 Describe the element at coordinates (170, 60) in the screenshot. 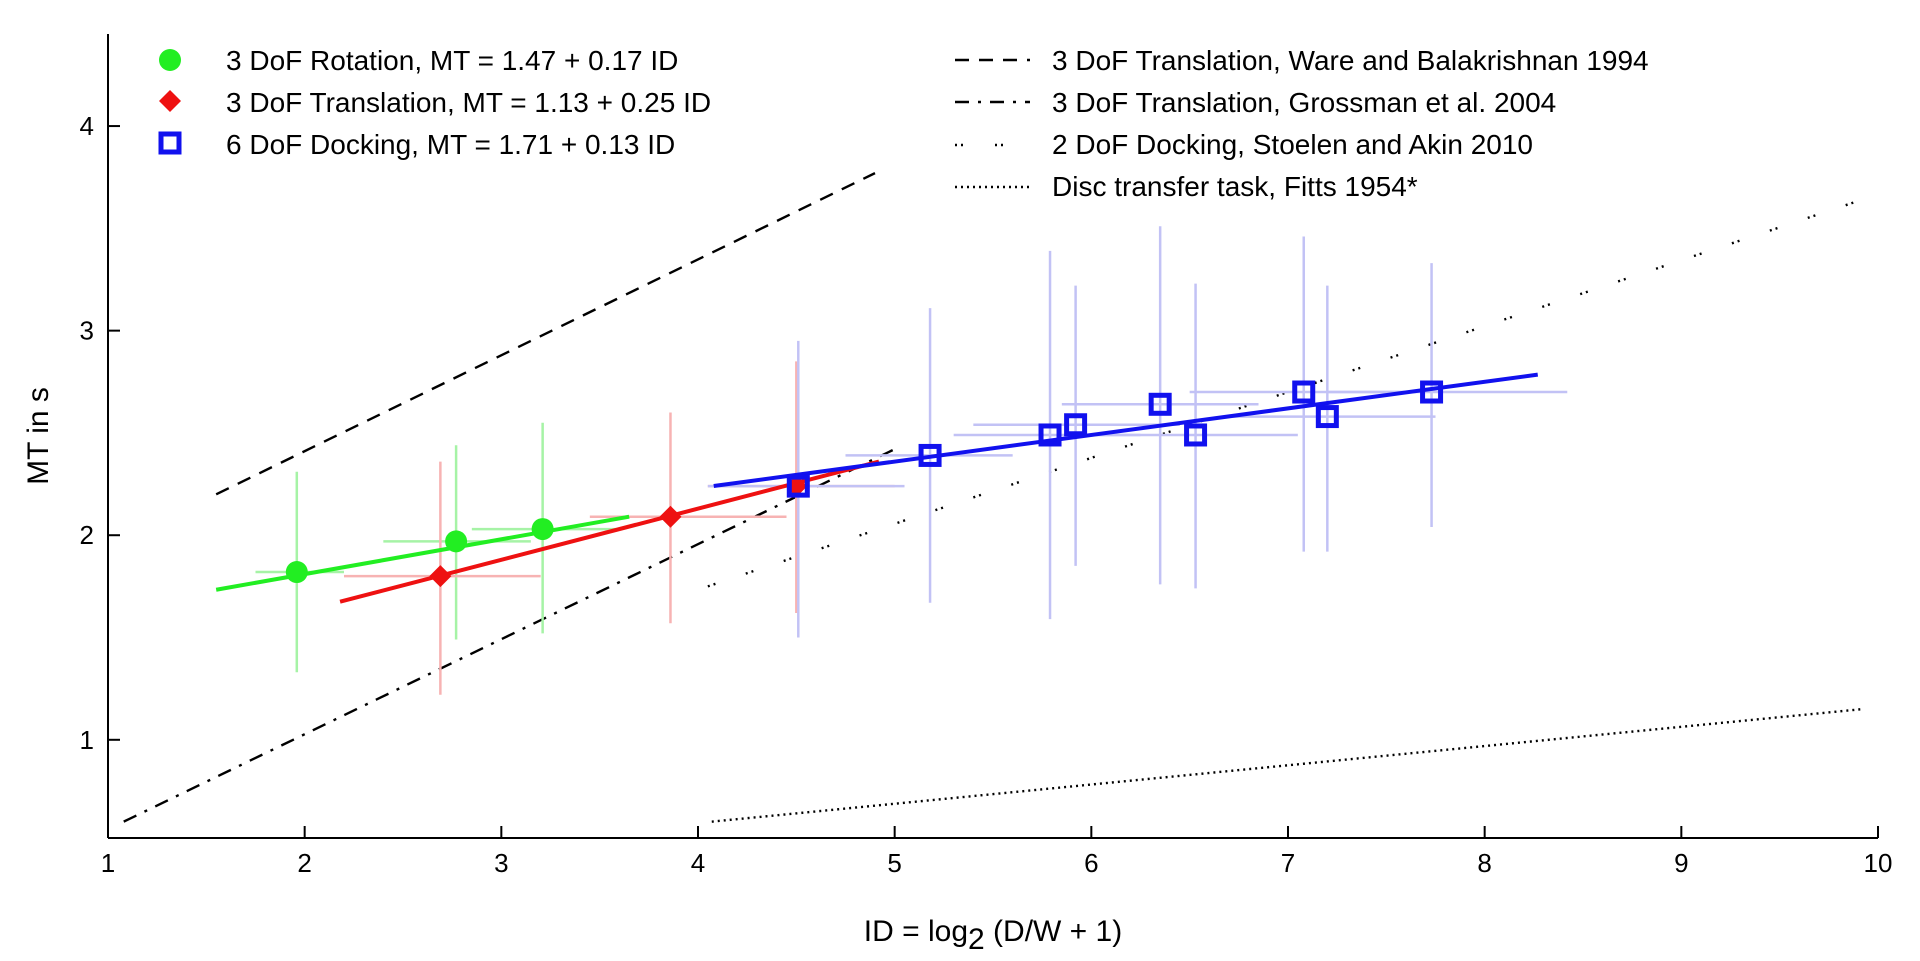

I see `legend-marker-circle` at that location.